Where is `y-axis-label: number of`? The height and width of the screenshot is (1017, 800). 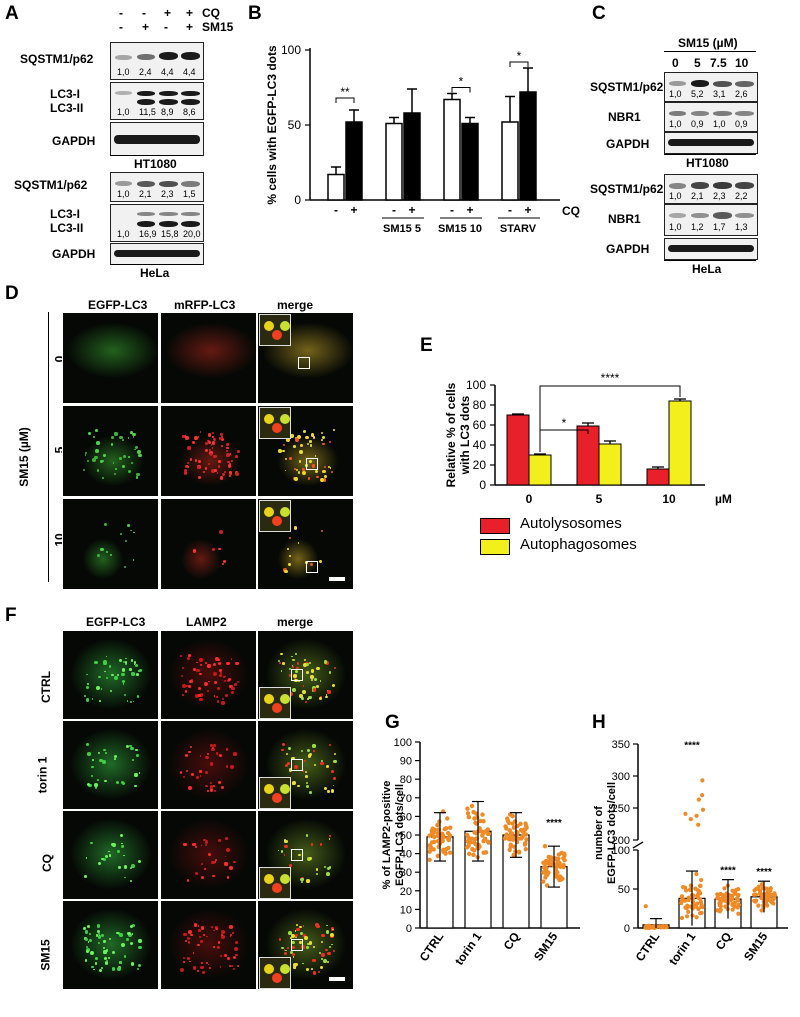
y-axis-label: number of is located at coordinates (599, 833).